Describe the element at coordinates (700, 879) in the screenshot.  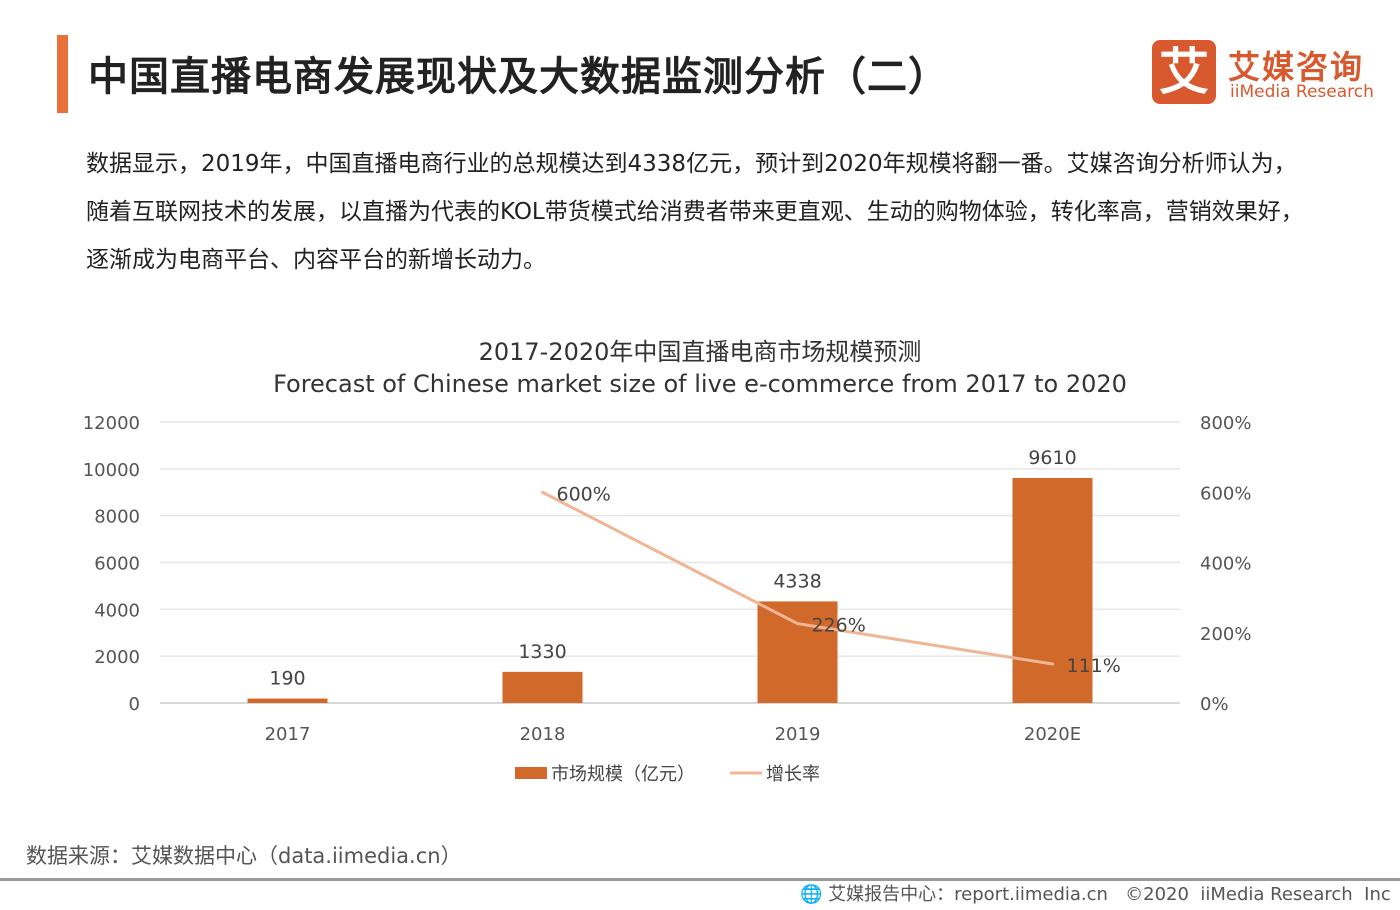
I see `footer-divider` at that location.